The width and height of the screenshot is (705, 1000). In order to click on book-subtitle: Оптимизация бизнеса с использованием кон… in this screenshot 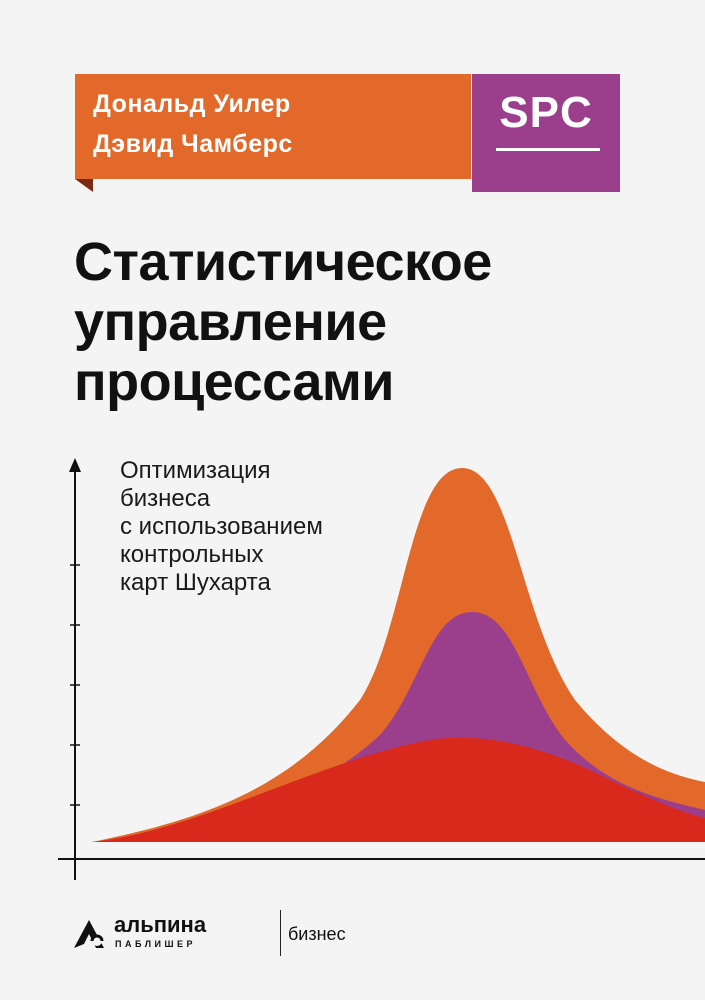, I will do `click(280, 527)`.